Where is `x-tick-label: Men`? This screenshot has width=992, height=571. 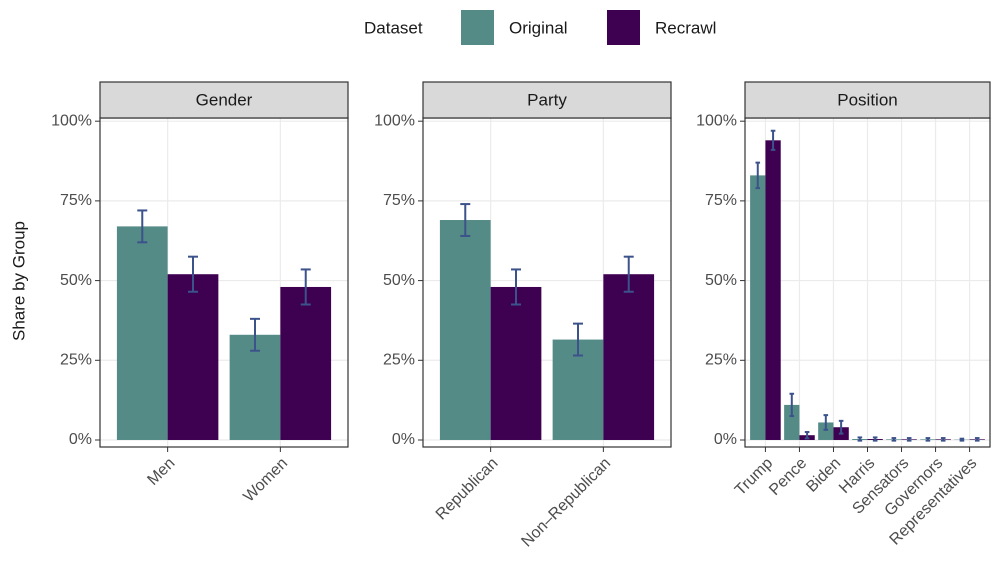 x-tick-label: Men is located at coordinates (161, 472).